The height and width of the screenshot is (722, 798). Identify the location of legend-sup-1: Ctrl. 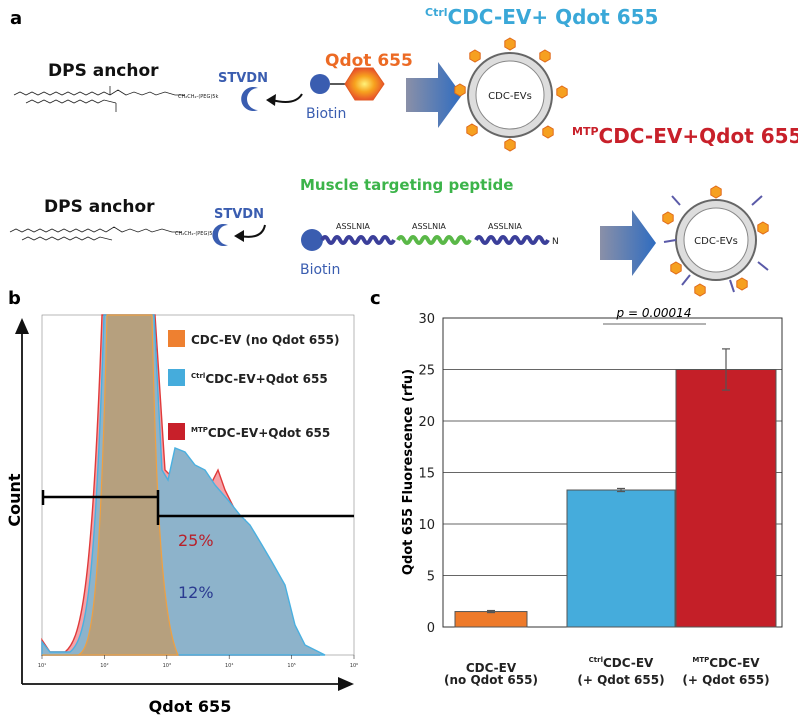
(198, 376).